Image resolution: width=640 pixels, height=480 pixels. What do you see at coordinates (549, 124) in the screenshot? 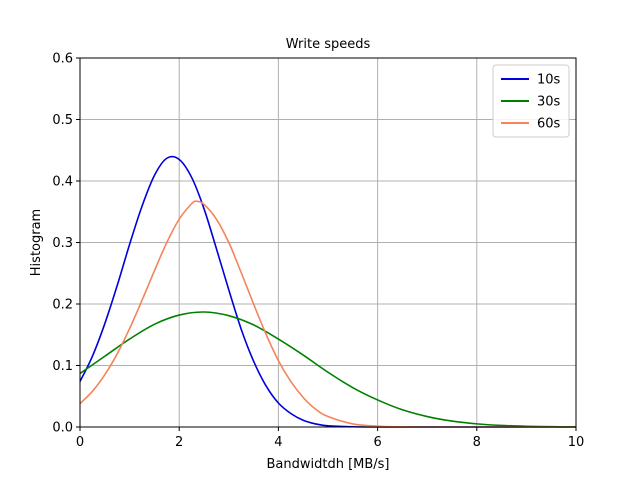
I see `legend-label-60s: 60s` at bounding box center [549, 124].